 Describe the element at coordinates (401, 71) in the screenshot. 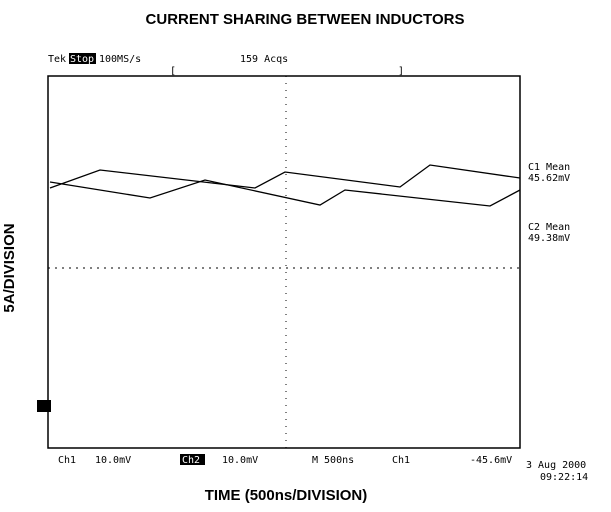

I see `record-bracket: ]` at that location.